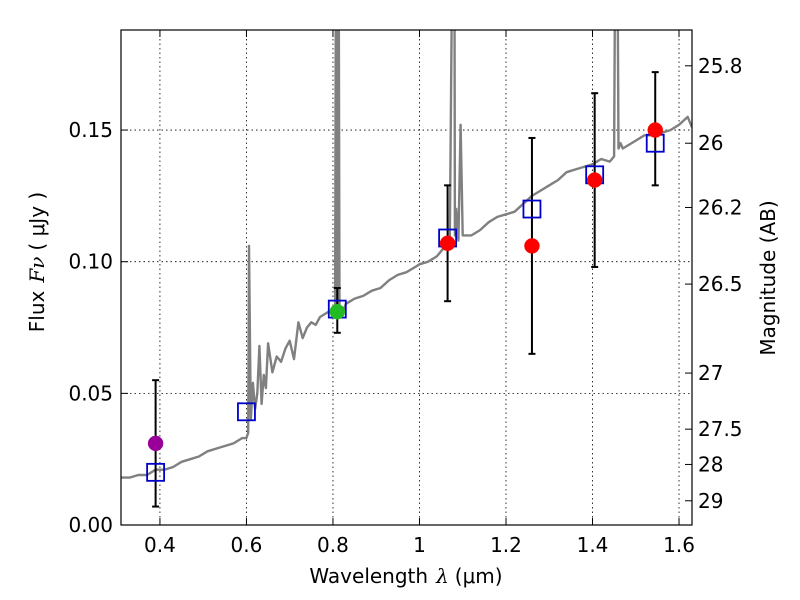  I want to click on right-tick-label: 26.5, so click(720, 284).